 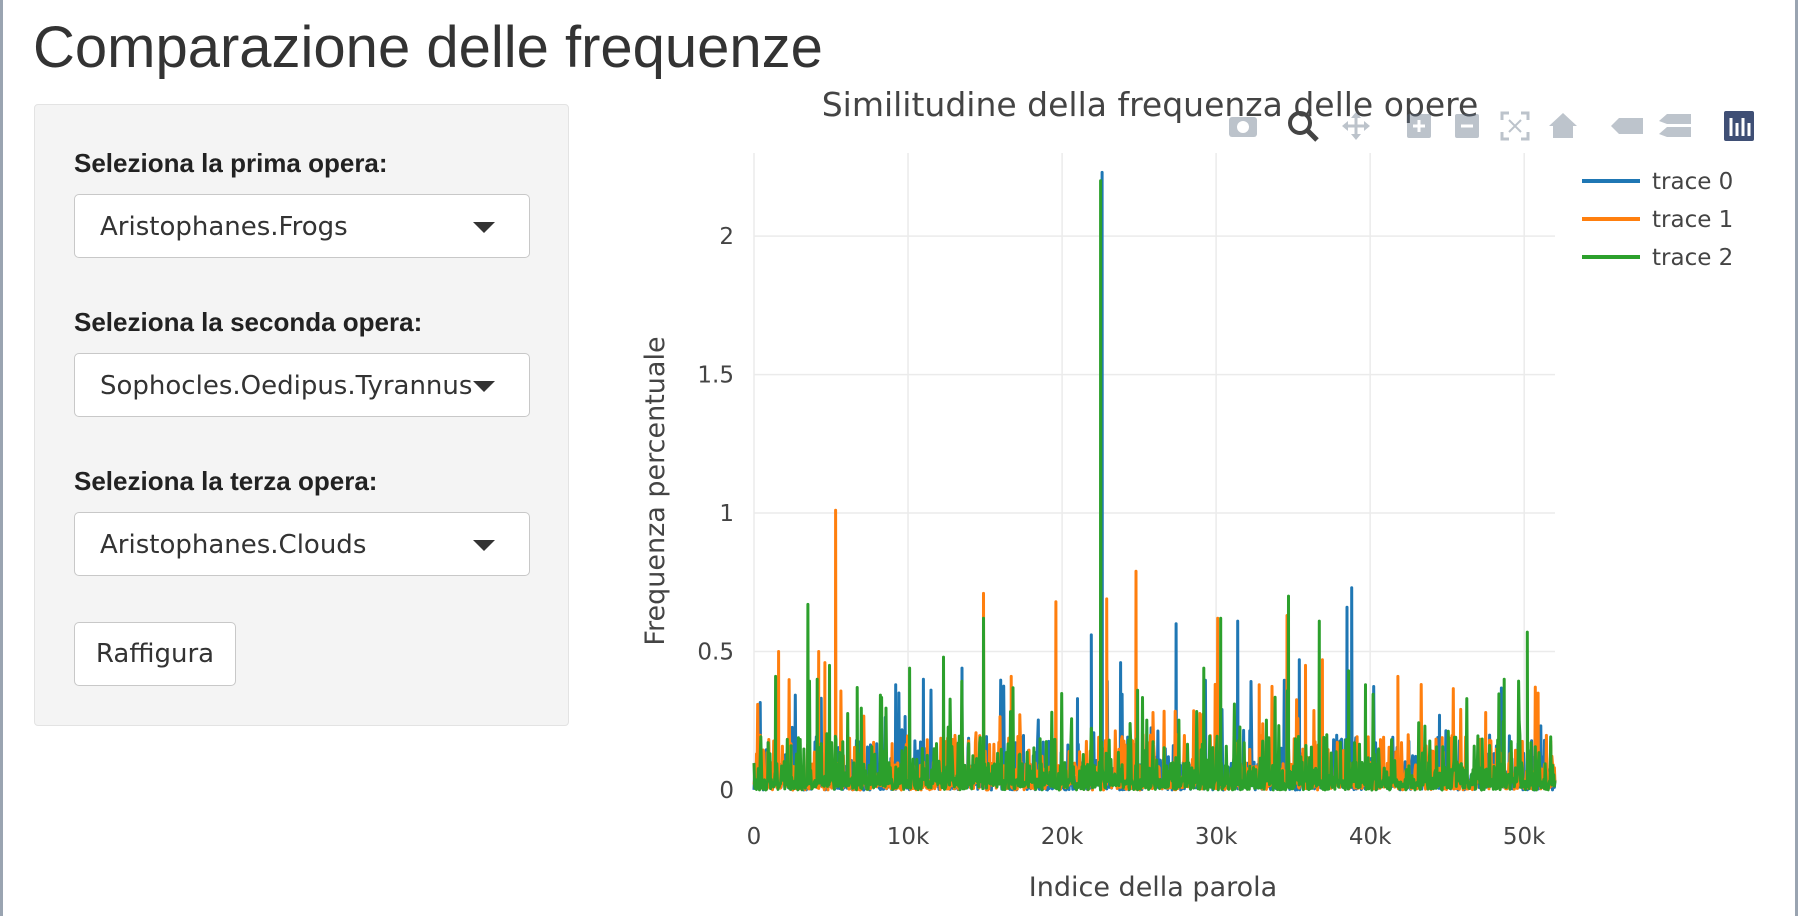 I want to click on camera-icon, so click(x=1243, y=127).